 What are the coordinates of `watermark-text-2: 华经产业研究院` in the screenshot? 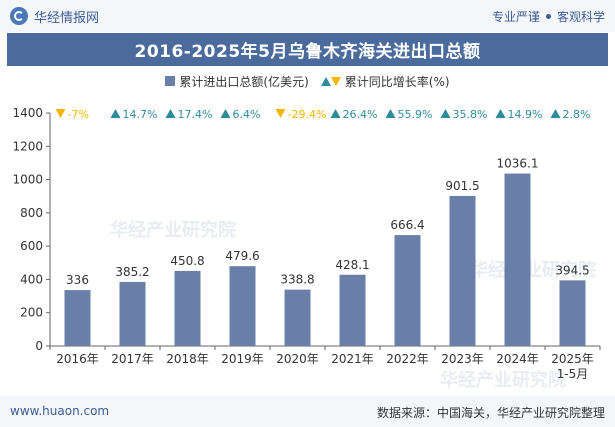 It's located at (533, 270).